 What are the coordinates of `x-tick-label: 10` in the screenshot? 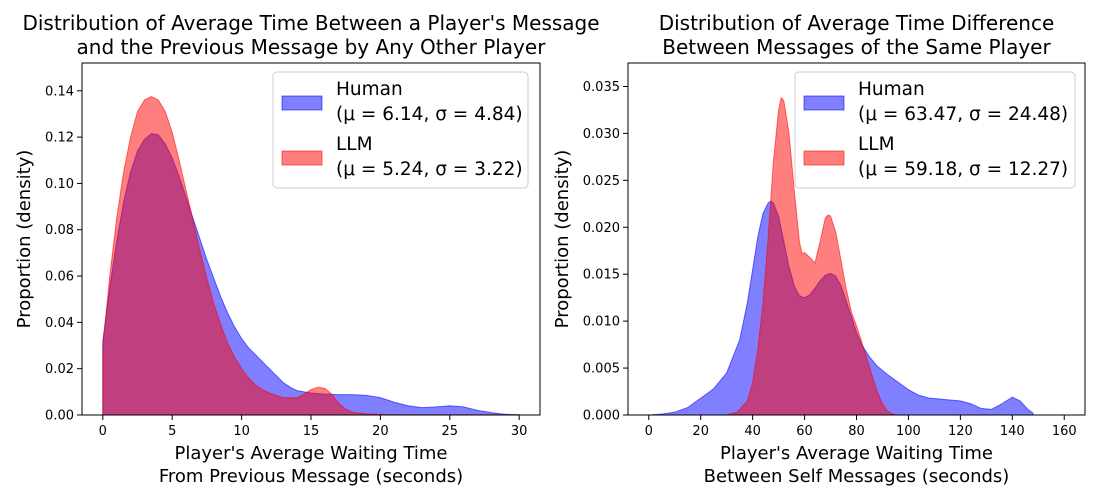 It's located at (241, 431).